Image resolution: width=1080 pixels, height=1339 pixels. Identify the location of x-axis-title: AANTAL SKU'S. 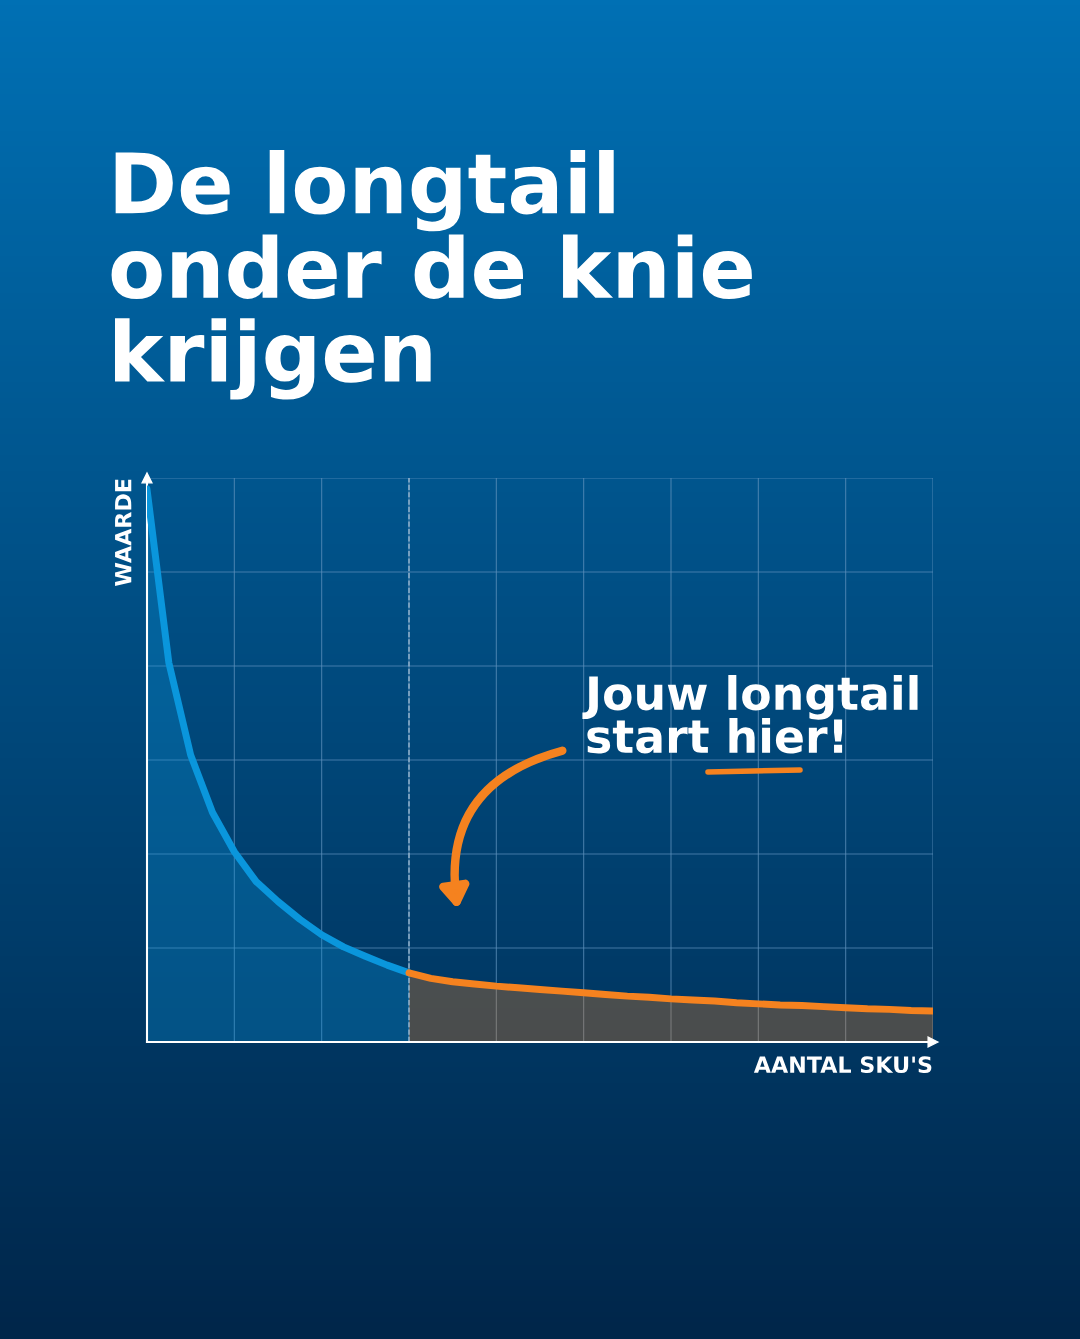
(842, 1065).